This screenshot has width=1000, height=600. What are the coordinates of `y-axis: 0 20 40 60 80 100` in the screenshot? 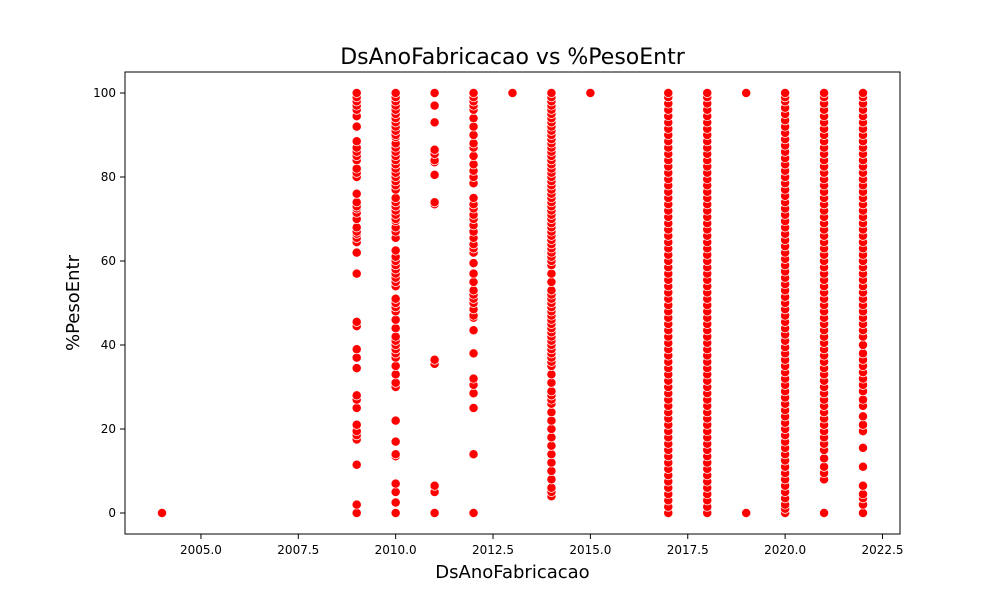 It's located at (109, 303).